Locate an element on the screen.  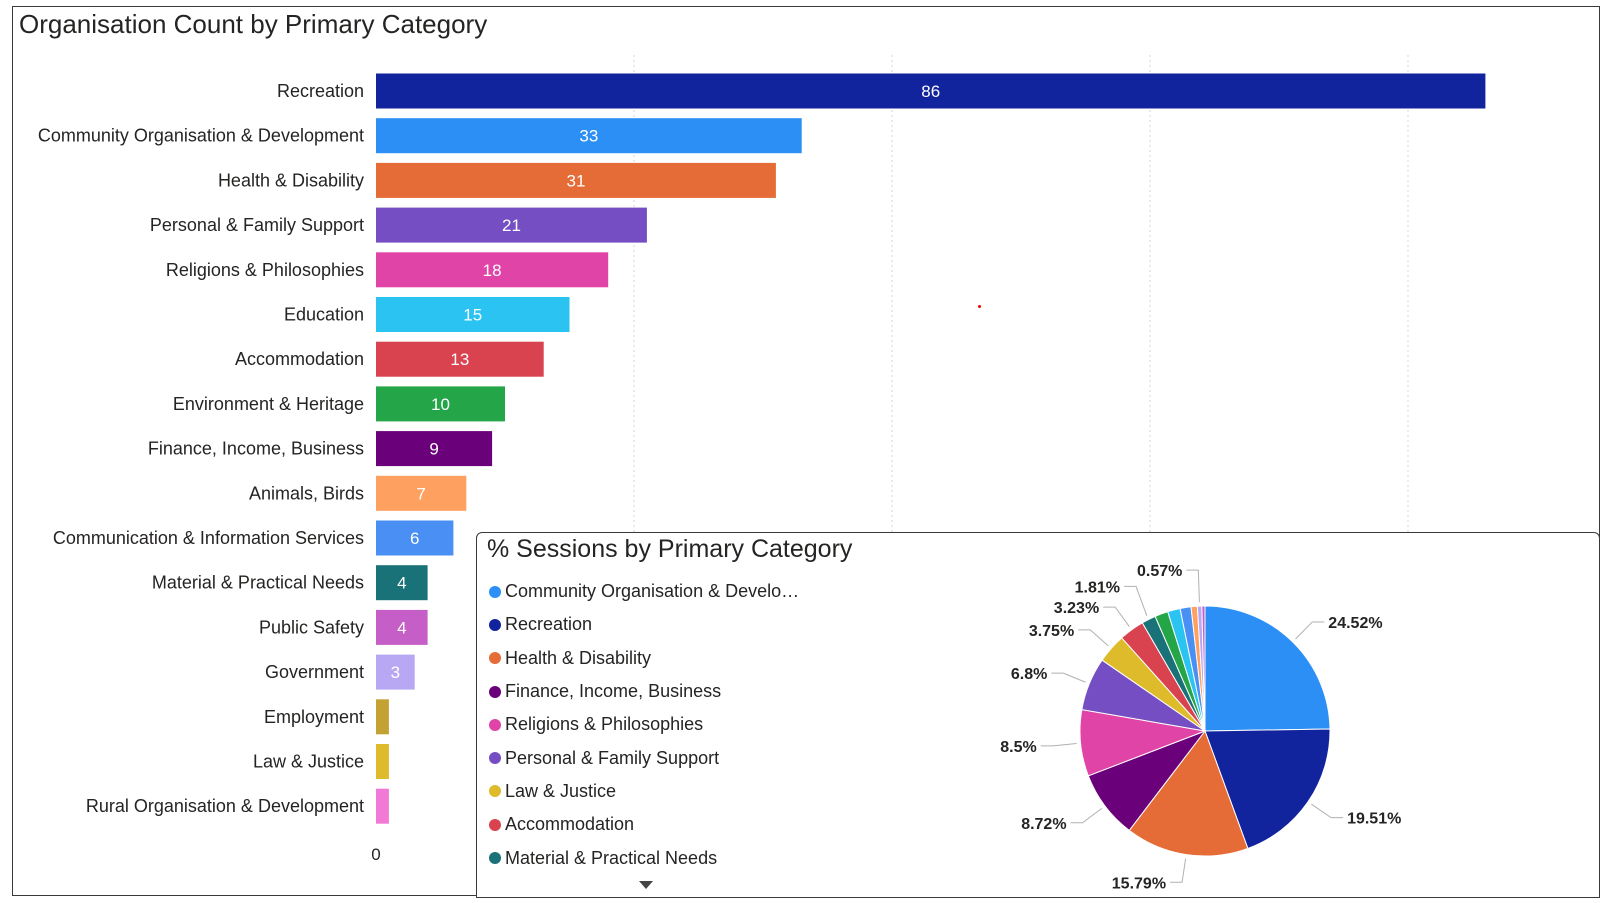
legend-label: Finance, Income, Business is located at coordinates (613, 691).